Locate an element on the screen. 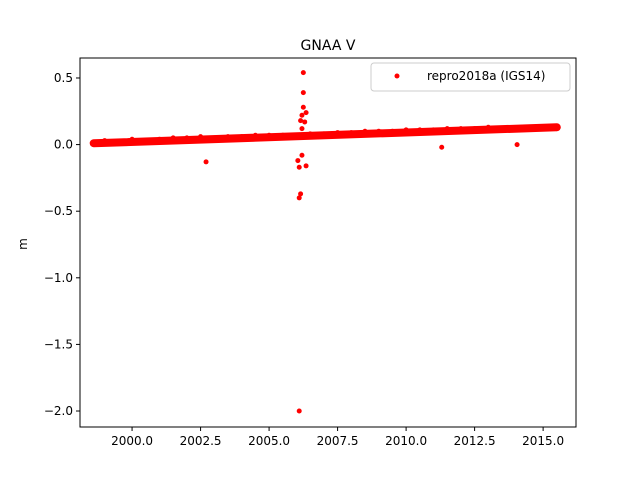  y-tick-label: −1.0 is located at coordinates (58, 278).